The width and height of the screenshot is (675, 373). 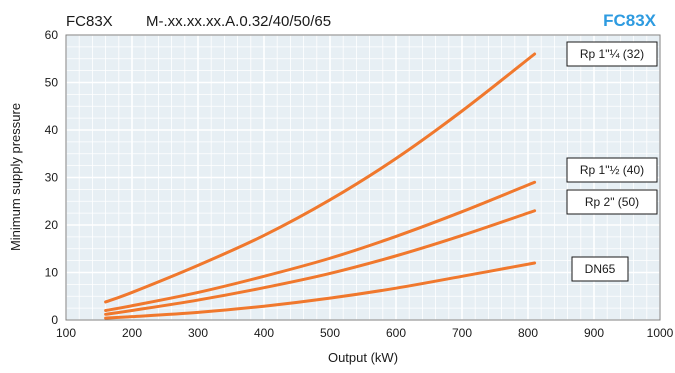 I want to click on chart-subtitle: M-.xx.xx.xx.A.0.32/40/50/65, so click(x=238, y=21).